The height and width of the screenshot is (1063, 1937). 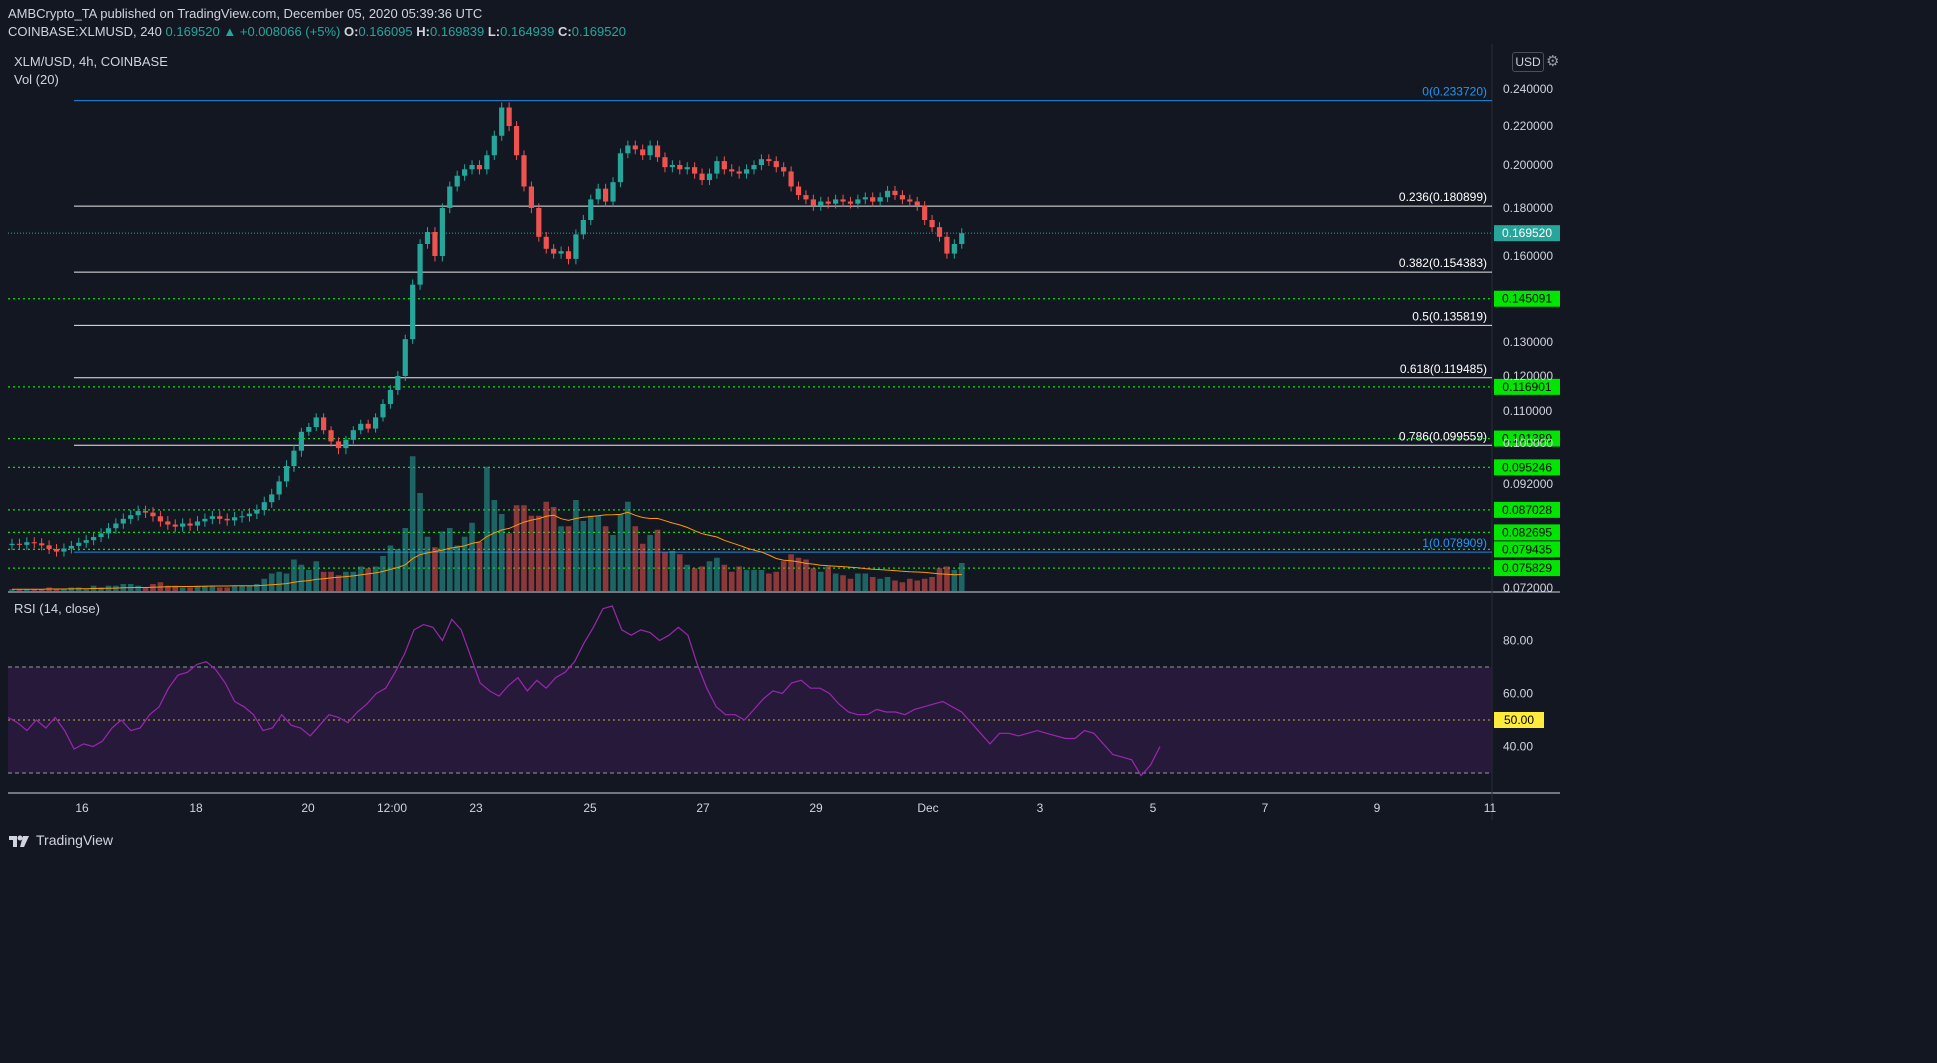 I want to click on symbol-name: COINBASE:XLMUSD, 240, so click(x=85, y=31).